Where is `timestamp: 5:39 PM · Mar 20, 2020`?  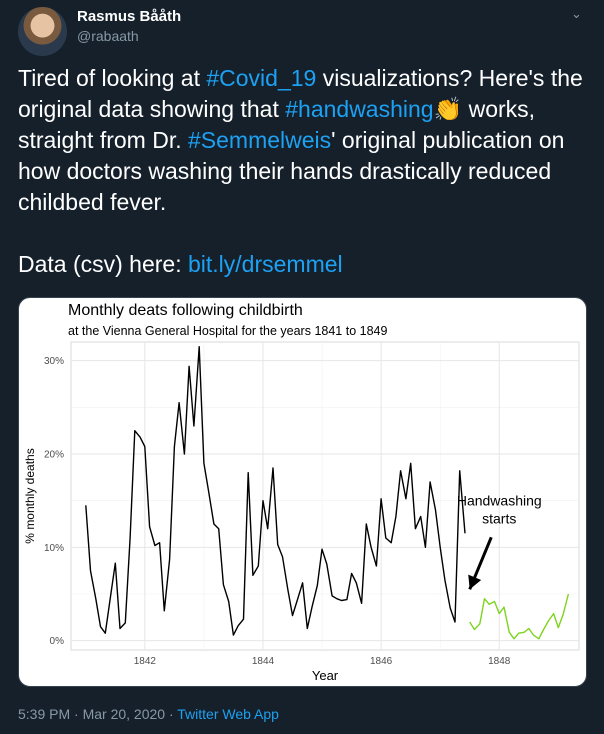 timestamp: 5:39 PM · Mar 20, 2020 is located at coordinates (92, 714).